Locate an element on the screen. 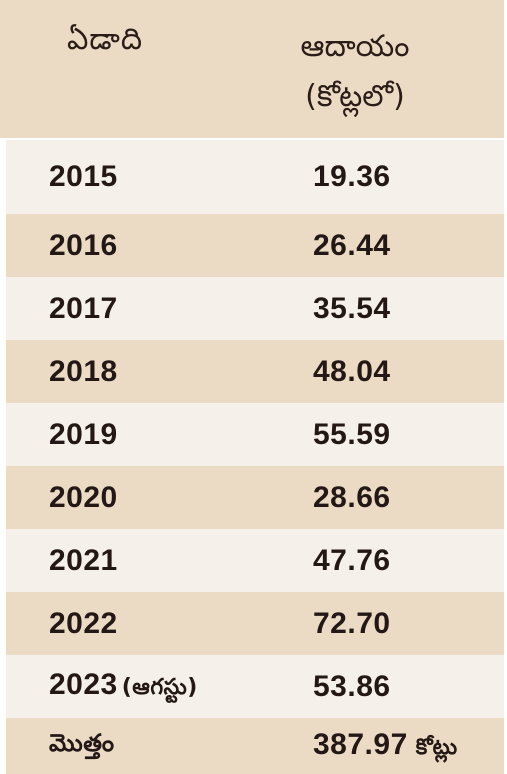 The width and height of the screenshot is (507, 774). row-year: 2016 is located at coordinates (83, 245).